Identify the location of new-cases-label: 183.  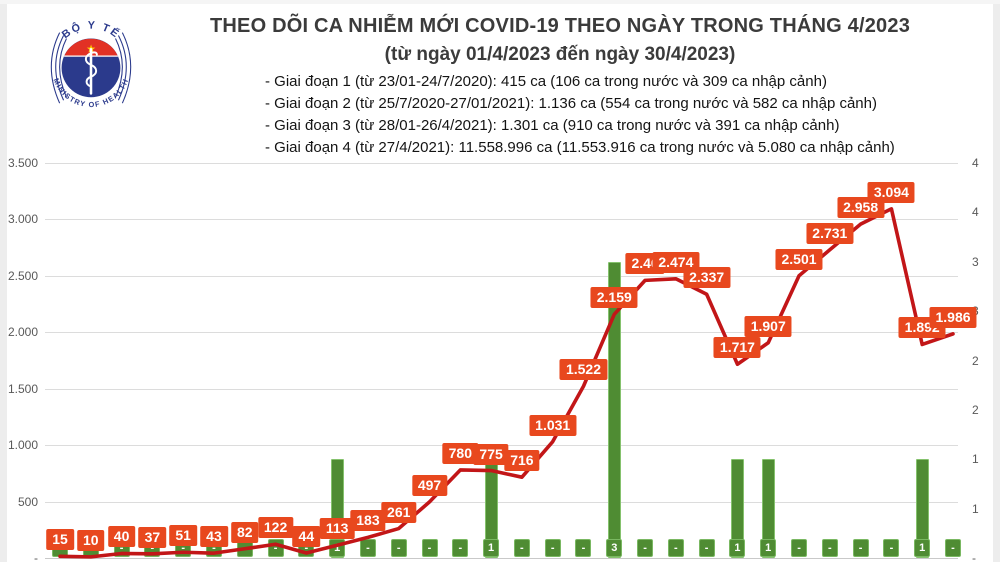
(368, 521).